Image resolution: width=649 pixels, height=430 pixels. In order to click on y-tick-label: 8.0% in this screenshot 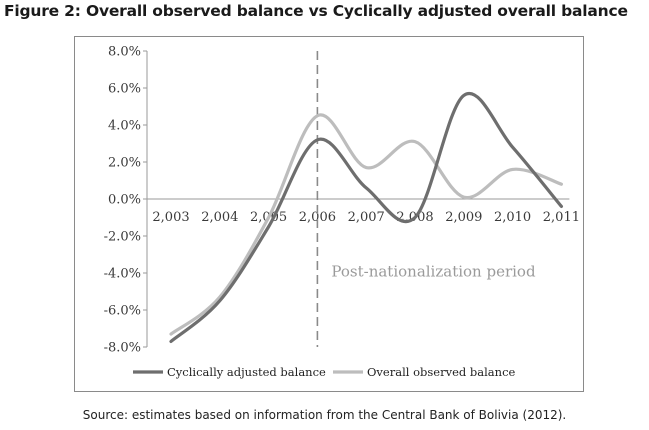, I will do `click(124, 52)`.